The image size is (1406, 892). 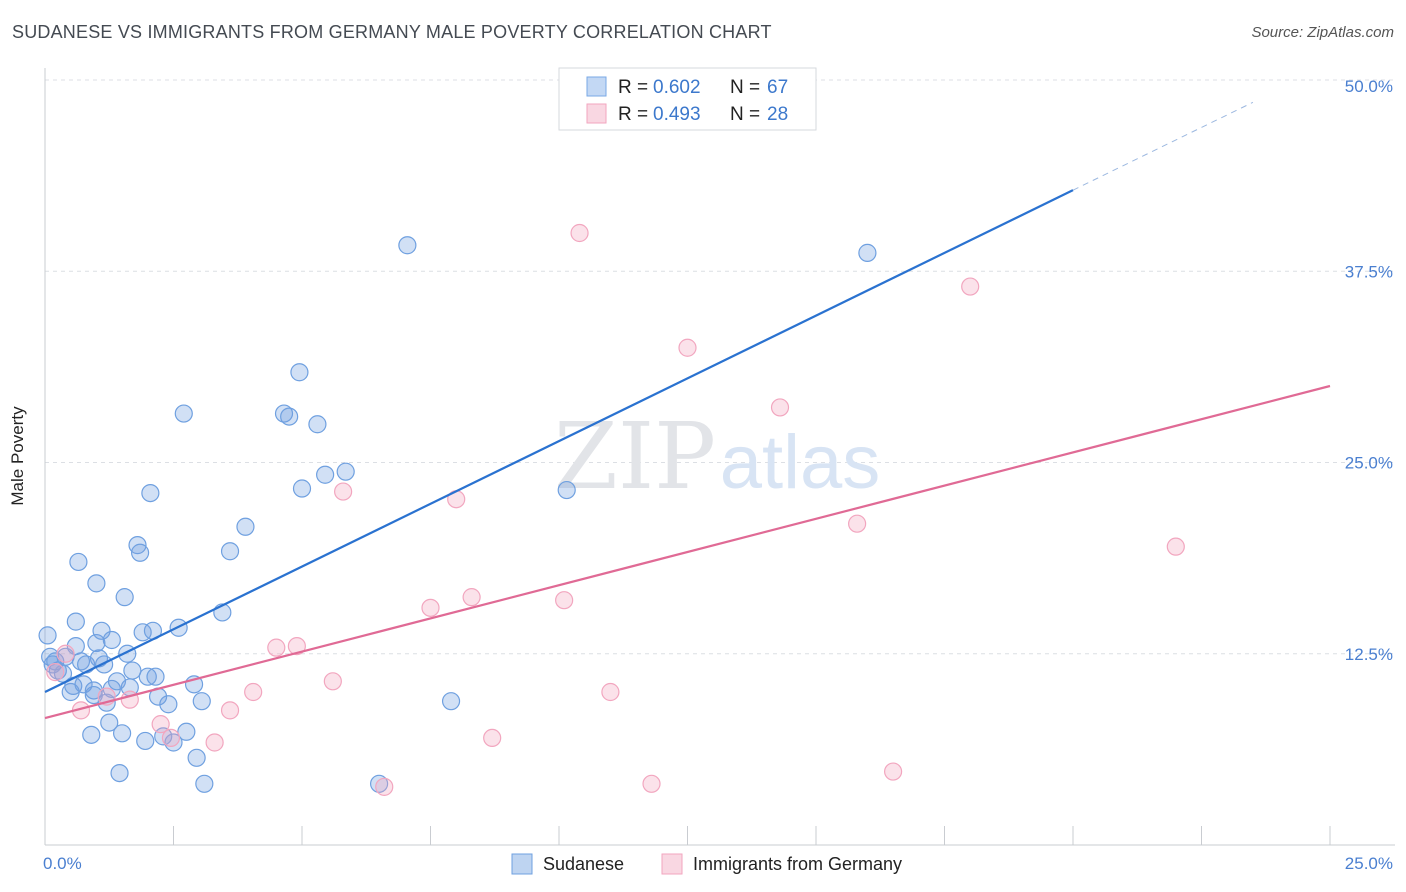 I want to click on legend-n-value: 28, so click(x=777, y=114).